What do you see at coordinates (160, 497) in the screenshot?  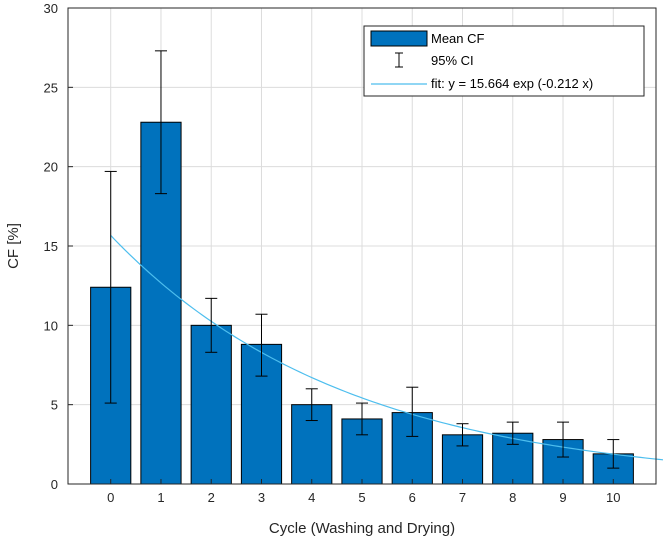 I see `x-tick-label: 1` at bounding box center [160, 497].